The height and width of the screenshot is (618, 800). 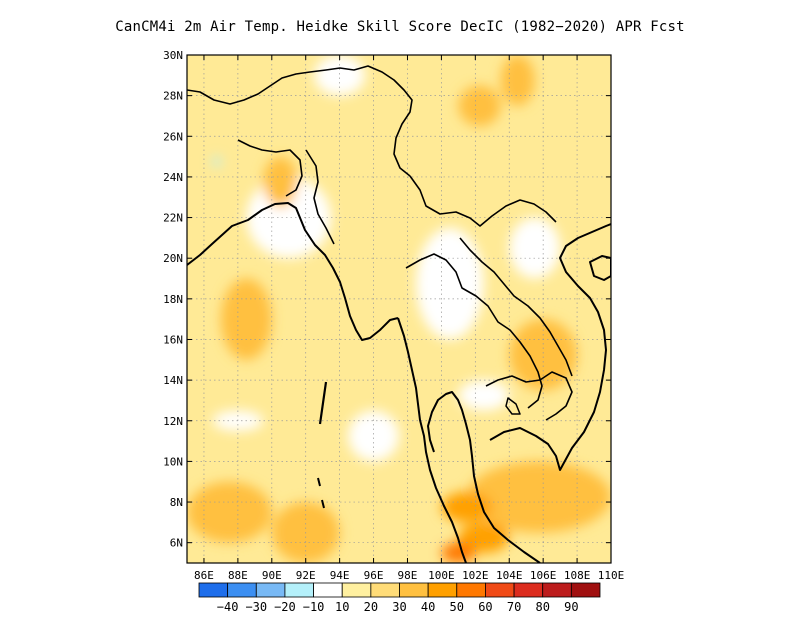 What do you see at coordinates (432, 440) in the screenshot?
I see `coastline-peninsula-west` at bounding box center [432, 440].